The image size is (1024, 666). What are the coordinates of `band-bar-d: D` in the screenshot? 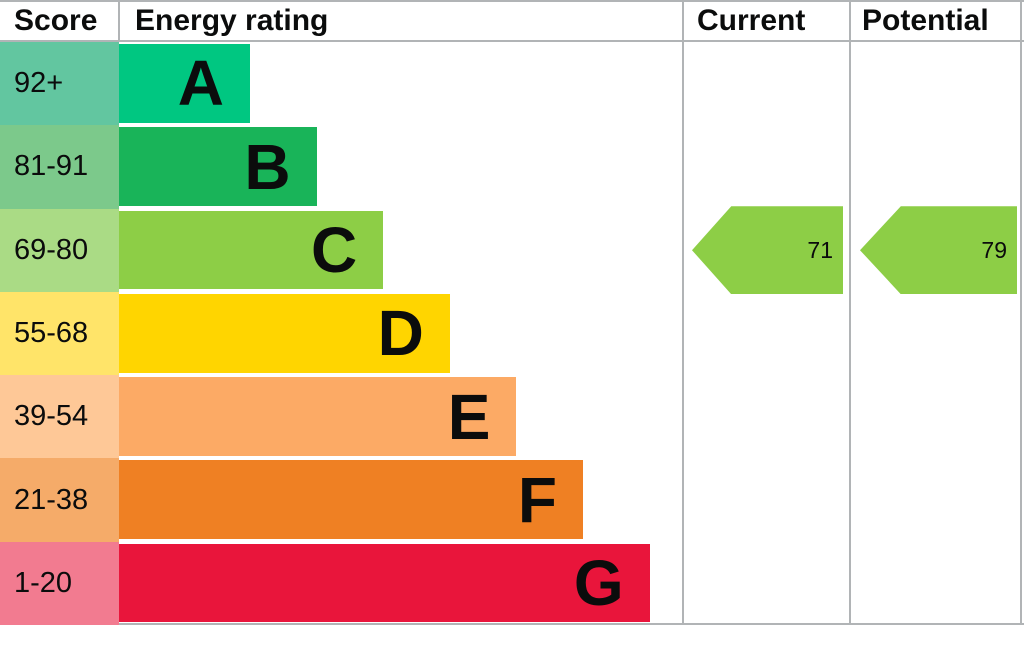 It's located at (284, 333).